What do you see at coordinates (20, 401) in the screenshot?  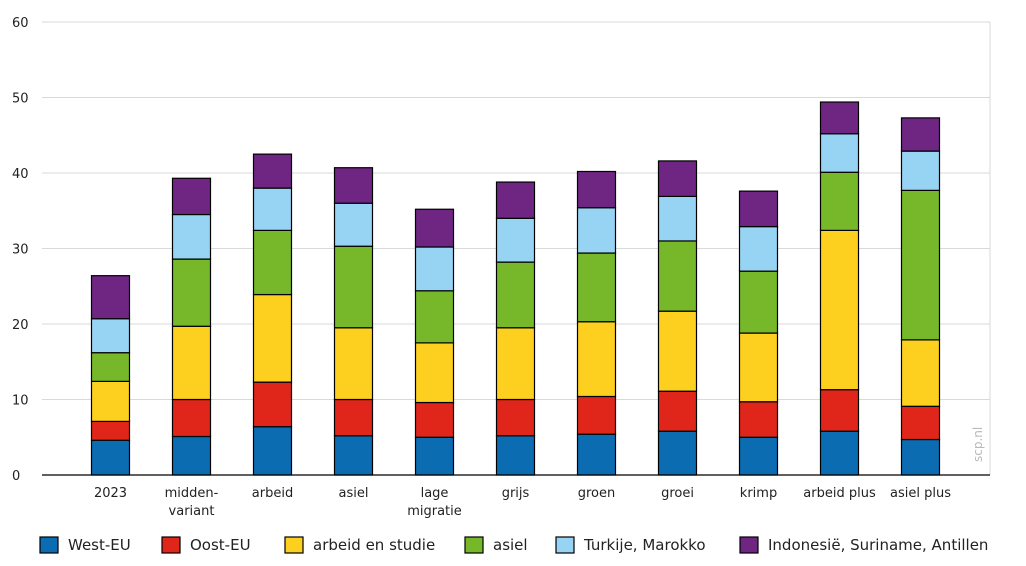 I see `y-tick-label: 10` at bounding box center [20, 401].